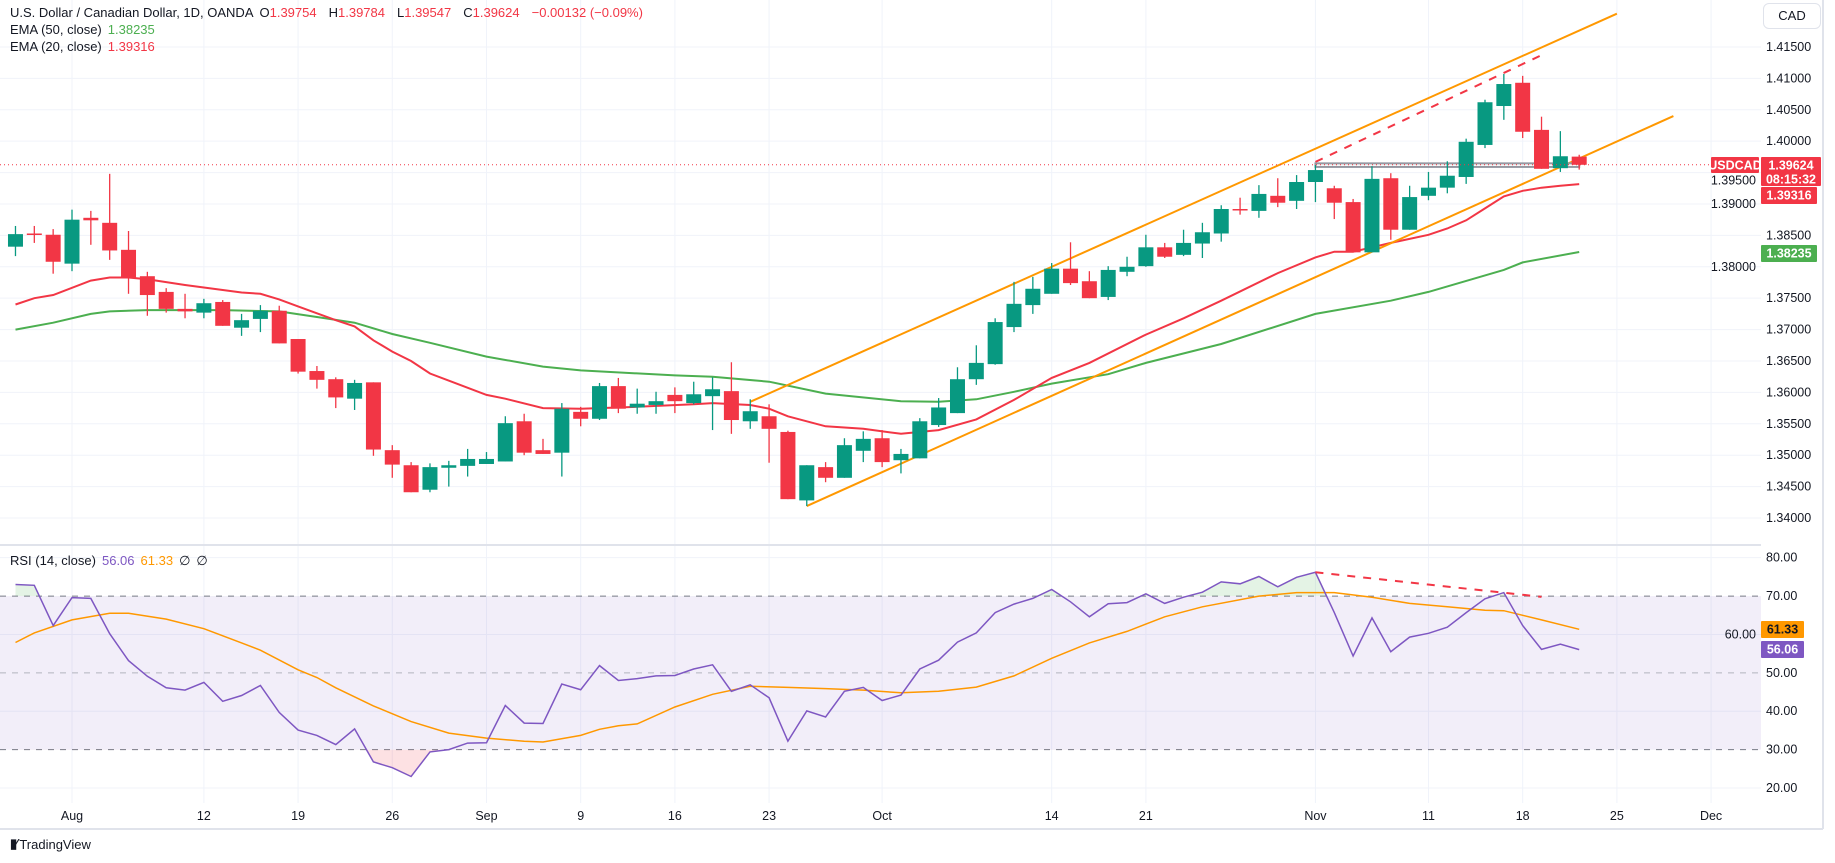 This screenshot has width=1835, height=863. Describe the element at coordinates (882, 816) in the screenshot. I see `time-tick-label: Oct` at that location.